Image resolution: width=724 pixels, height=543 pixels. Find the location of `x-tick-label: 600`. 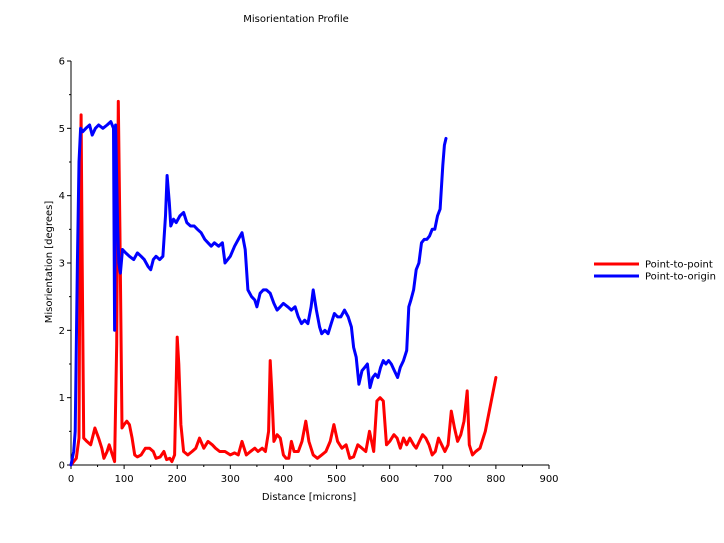

x-tick-label: 600 is located at coordinates (389, 479).